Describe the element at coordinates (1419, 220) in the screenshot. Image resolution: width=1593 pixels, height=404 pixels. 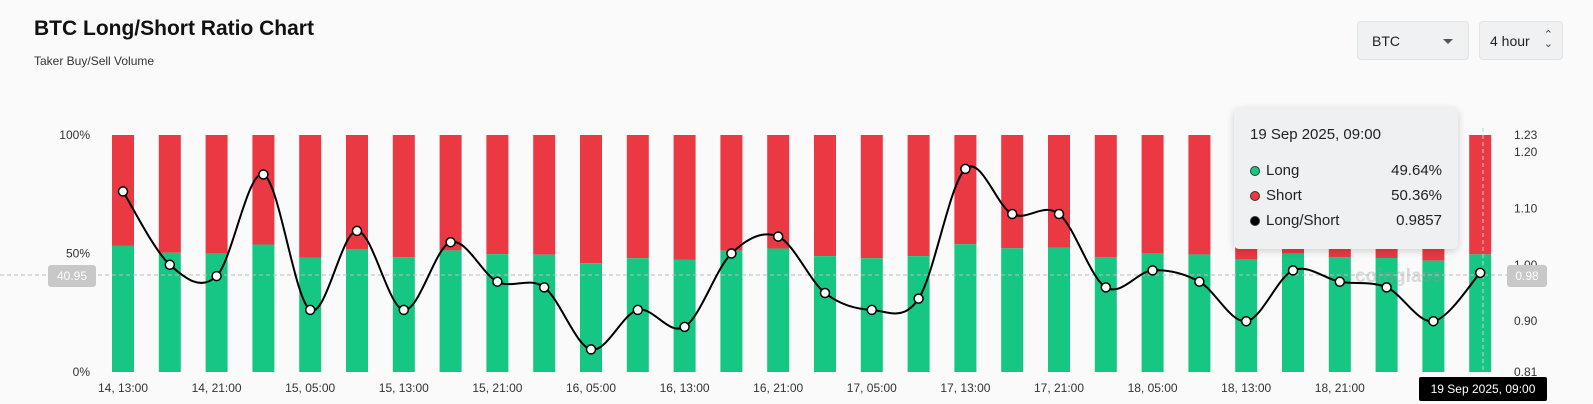
I see `tooltip-value: 0.9857` at that location.